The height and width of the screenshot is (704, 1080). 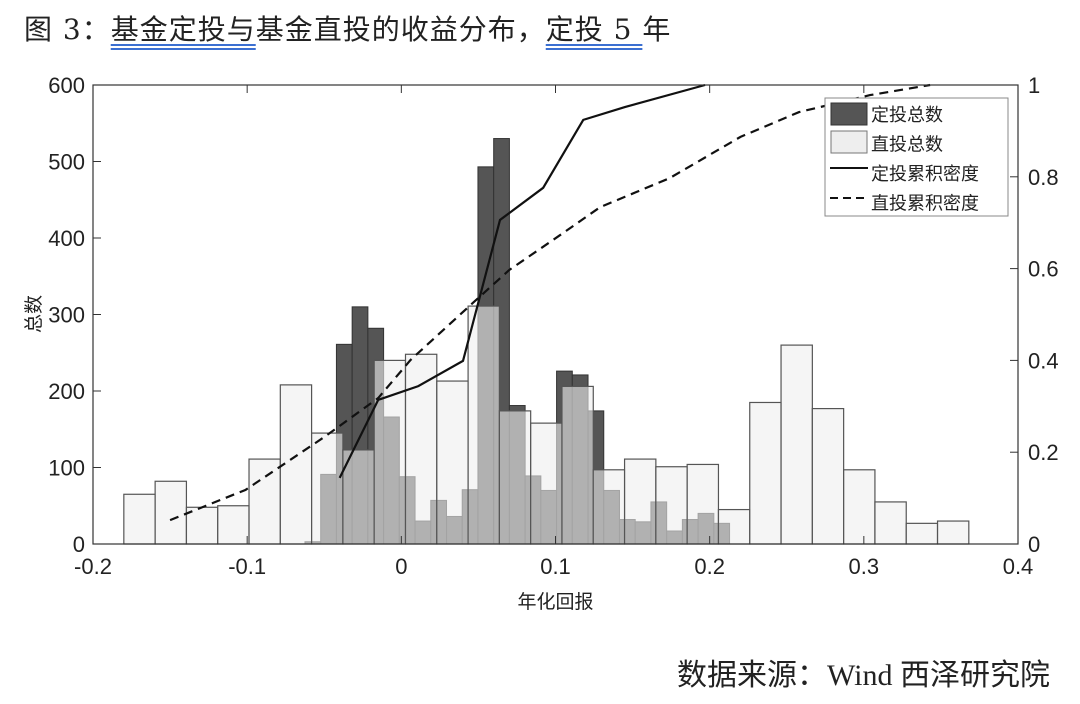 What do you see at coordinates (907, 115) in the screenshot?
I see `legend-label: 定投总数` at bounding box center [907, 115].